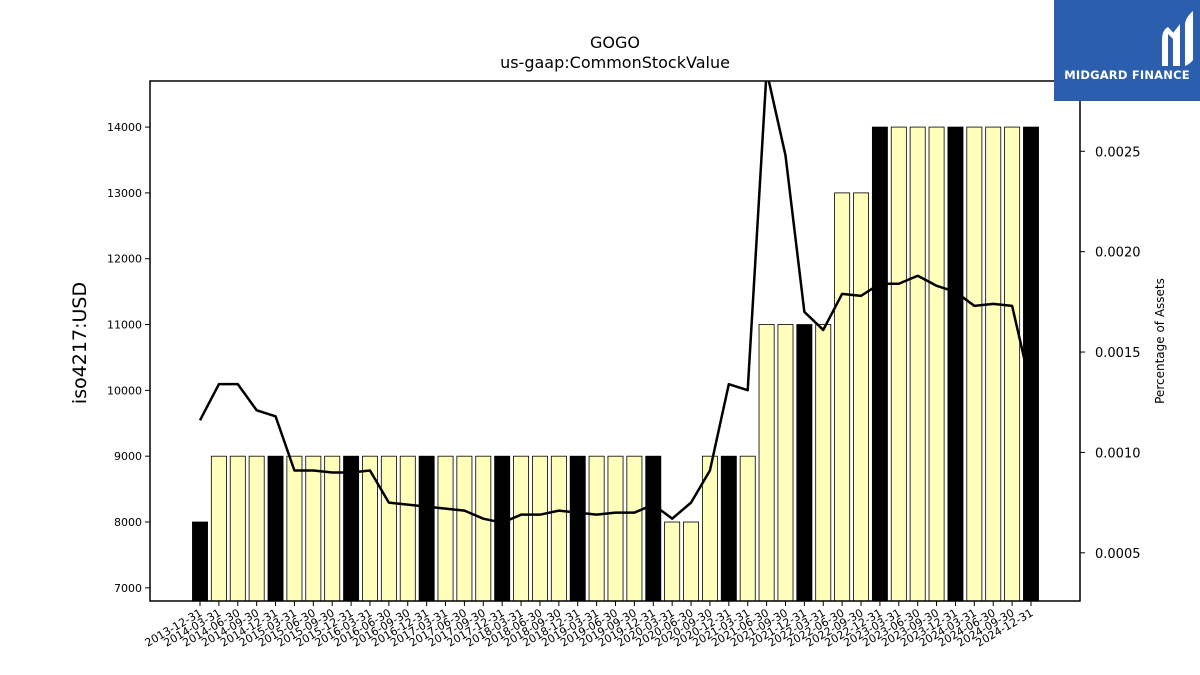  Describe the element at coordinates (1127, 75) in the screenshot. I see `logo-text: MIDGARD FINANCE` at that location.